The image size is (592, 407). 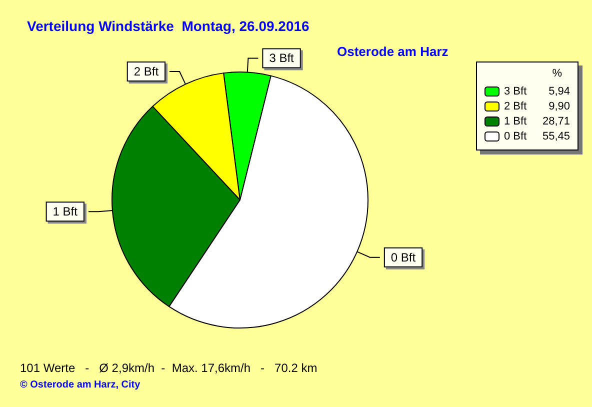 I want to click on slice-label: 0 Bft, so click(x=403, y=257).